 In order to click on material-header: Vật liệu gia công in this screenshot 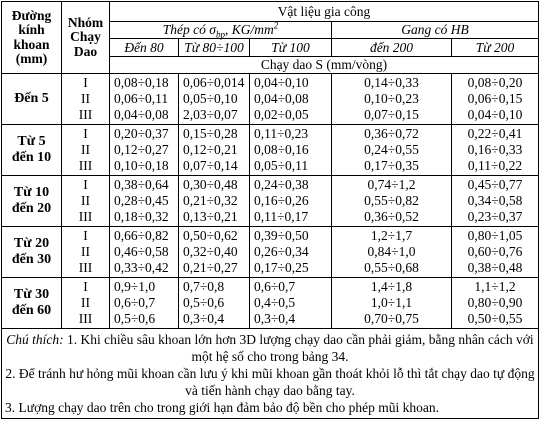, I will do `click(324, 11)`.